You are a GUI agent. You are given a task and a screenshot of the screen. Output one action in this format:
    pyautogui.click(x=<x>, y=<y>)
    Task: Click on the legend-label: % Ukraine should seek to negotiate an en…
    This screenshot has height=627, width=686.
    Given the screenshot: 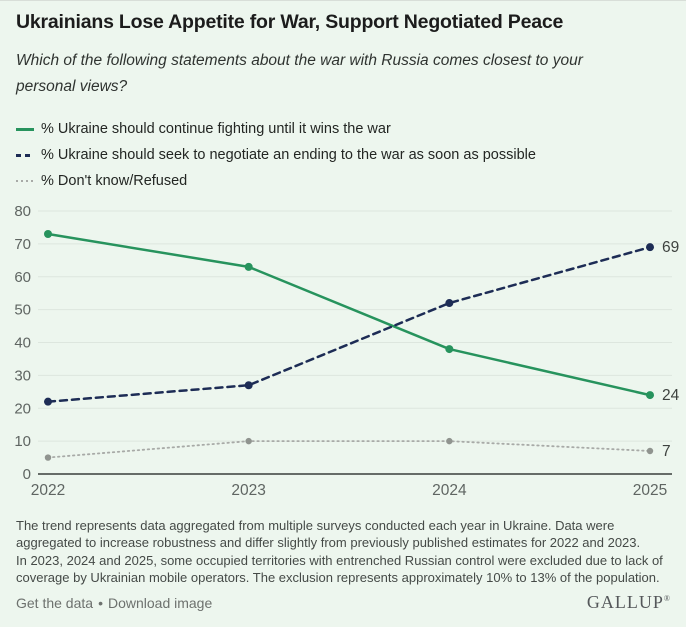 What is the action you would take?
    pyautogui.click(x=288, y=155)
    